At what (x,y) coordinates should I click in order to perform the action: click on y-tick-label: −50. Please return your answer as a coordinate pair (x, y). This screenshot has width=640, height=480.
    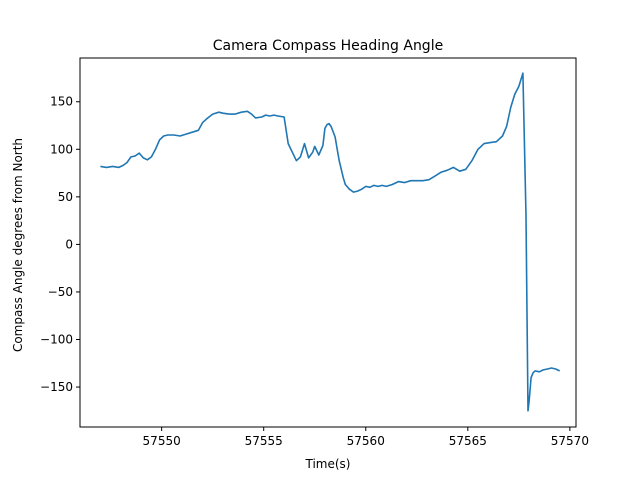
    Looking at the image, I should click on (60, 292).